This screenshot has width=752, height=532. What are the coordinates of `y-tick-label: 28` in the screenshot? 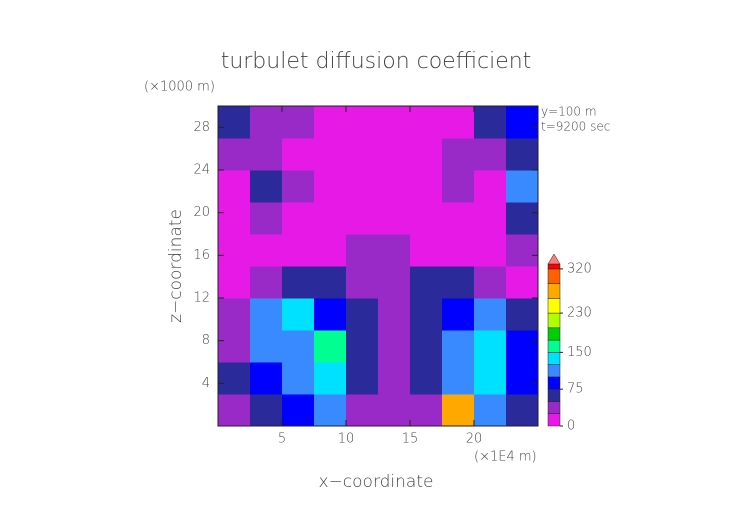 It's located at (201, 127).